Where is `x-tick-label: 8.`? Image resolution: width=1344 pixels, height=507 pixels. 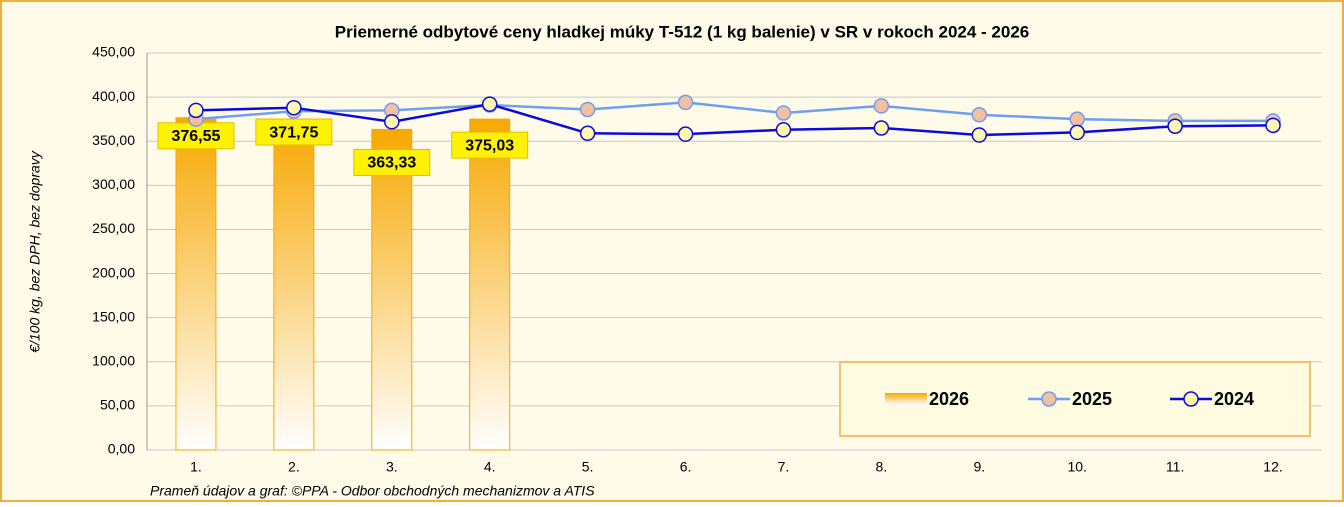
x-tick-label: 8. is located at coordinates (882, 467).